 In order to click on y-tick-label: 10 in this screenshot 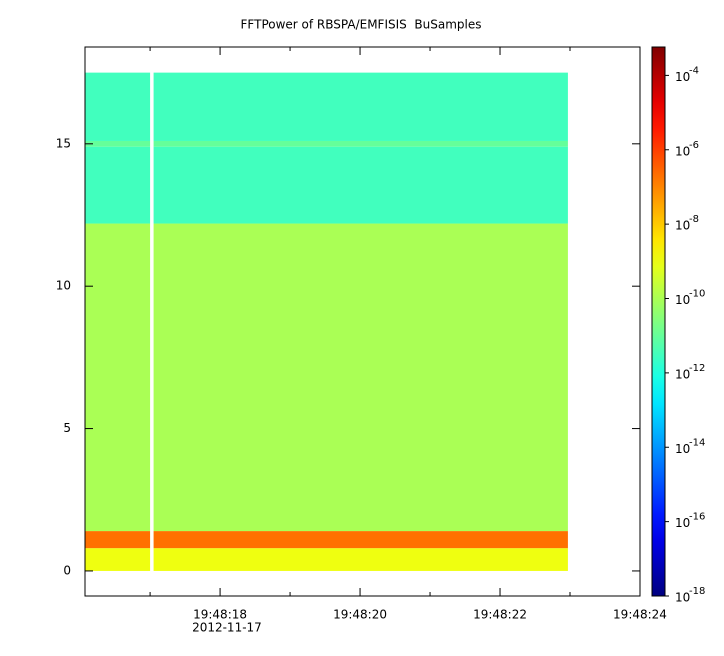, I will do `click(63, 286)`.